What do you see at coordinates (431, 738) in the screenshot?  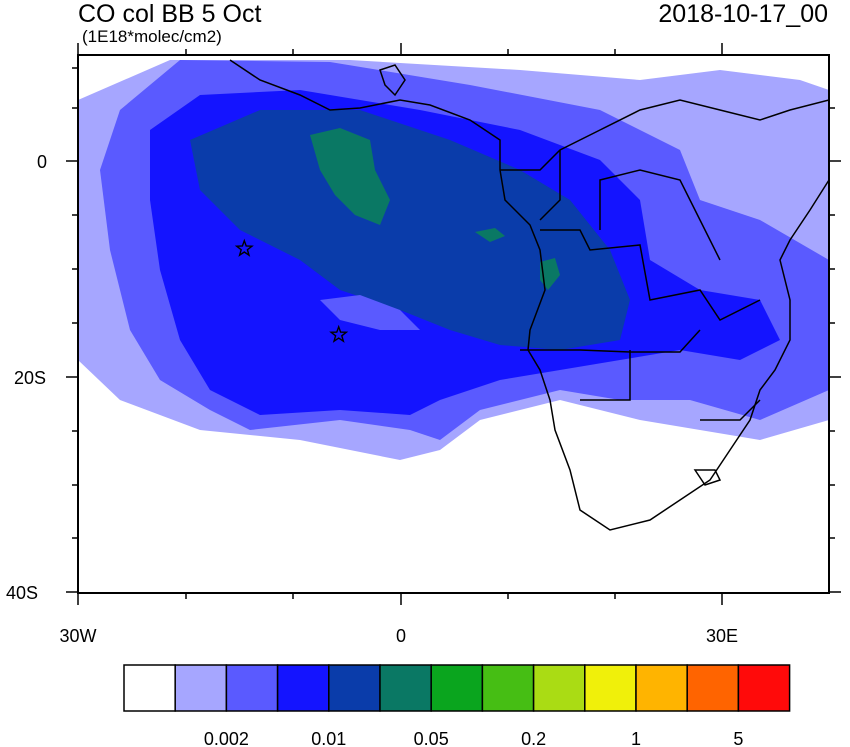 I see `colorbar-label: 0.05` at bounding box center [431, 738].